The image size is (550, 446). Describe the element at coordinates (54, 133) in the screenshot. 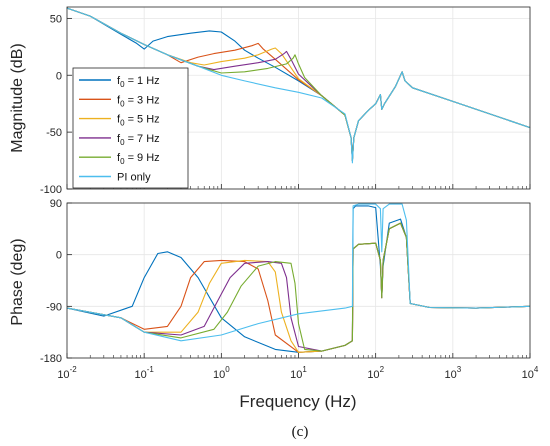

I see `mag-y-tick-label: -50` at that location.